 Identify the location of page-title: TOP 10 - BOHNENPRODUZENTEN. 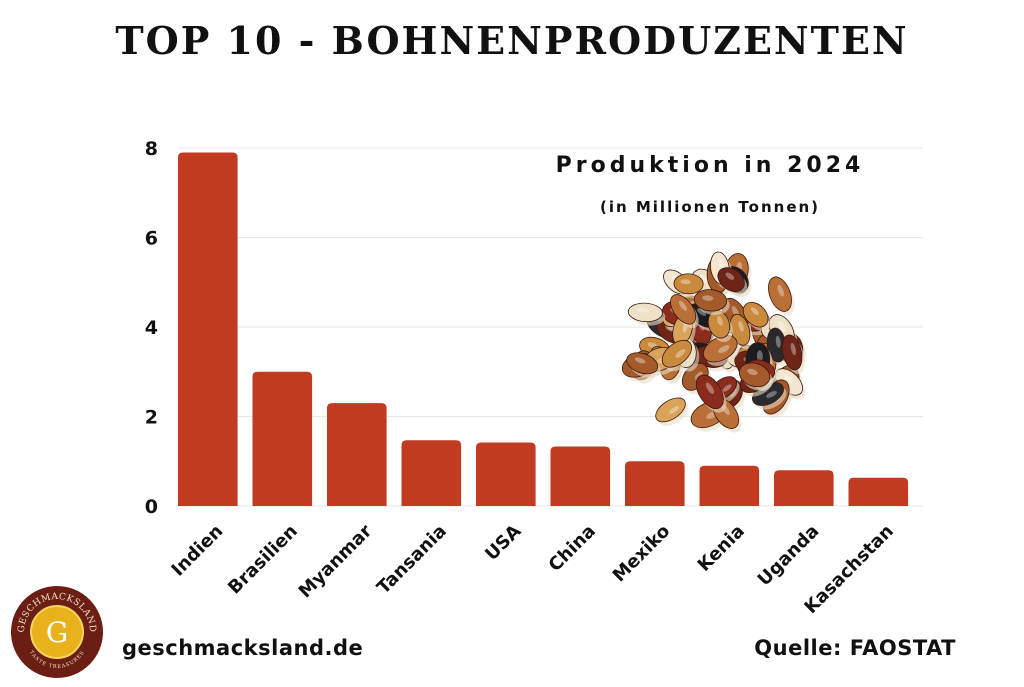
(512, 40).